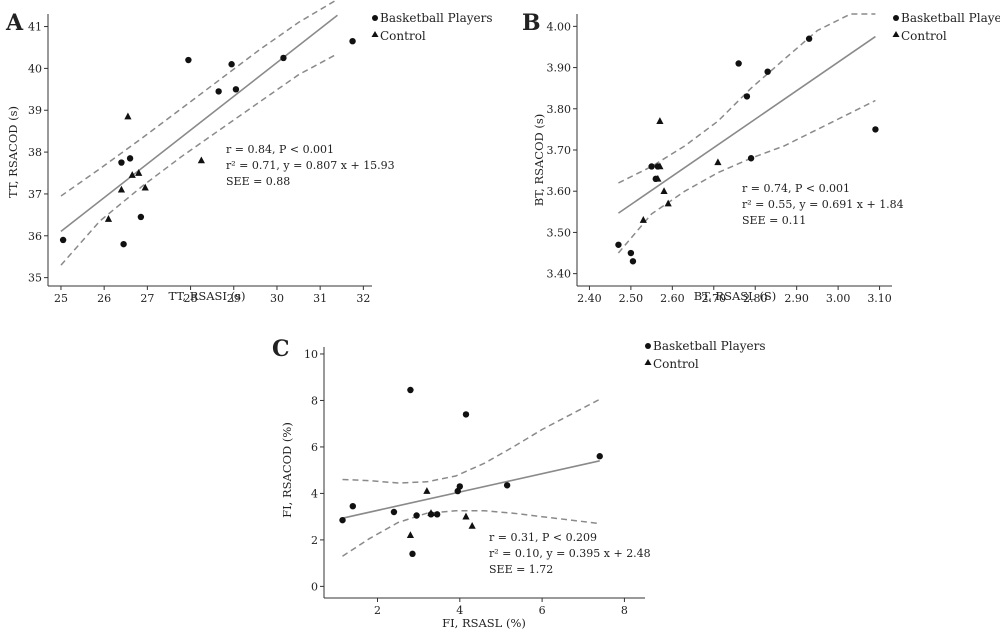 The image size is (1000, 632). What do you see at coordinates (35, 68) in the screenshot?
I see `y-tick-label: 40` at bounding box center [35, 68].